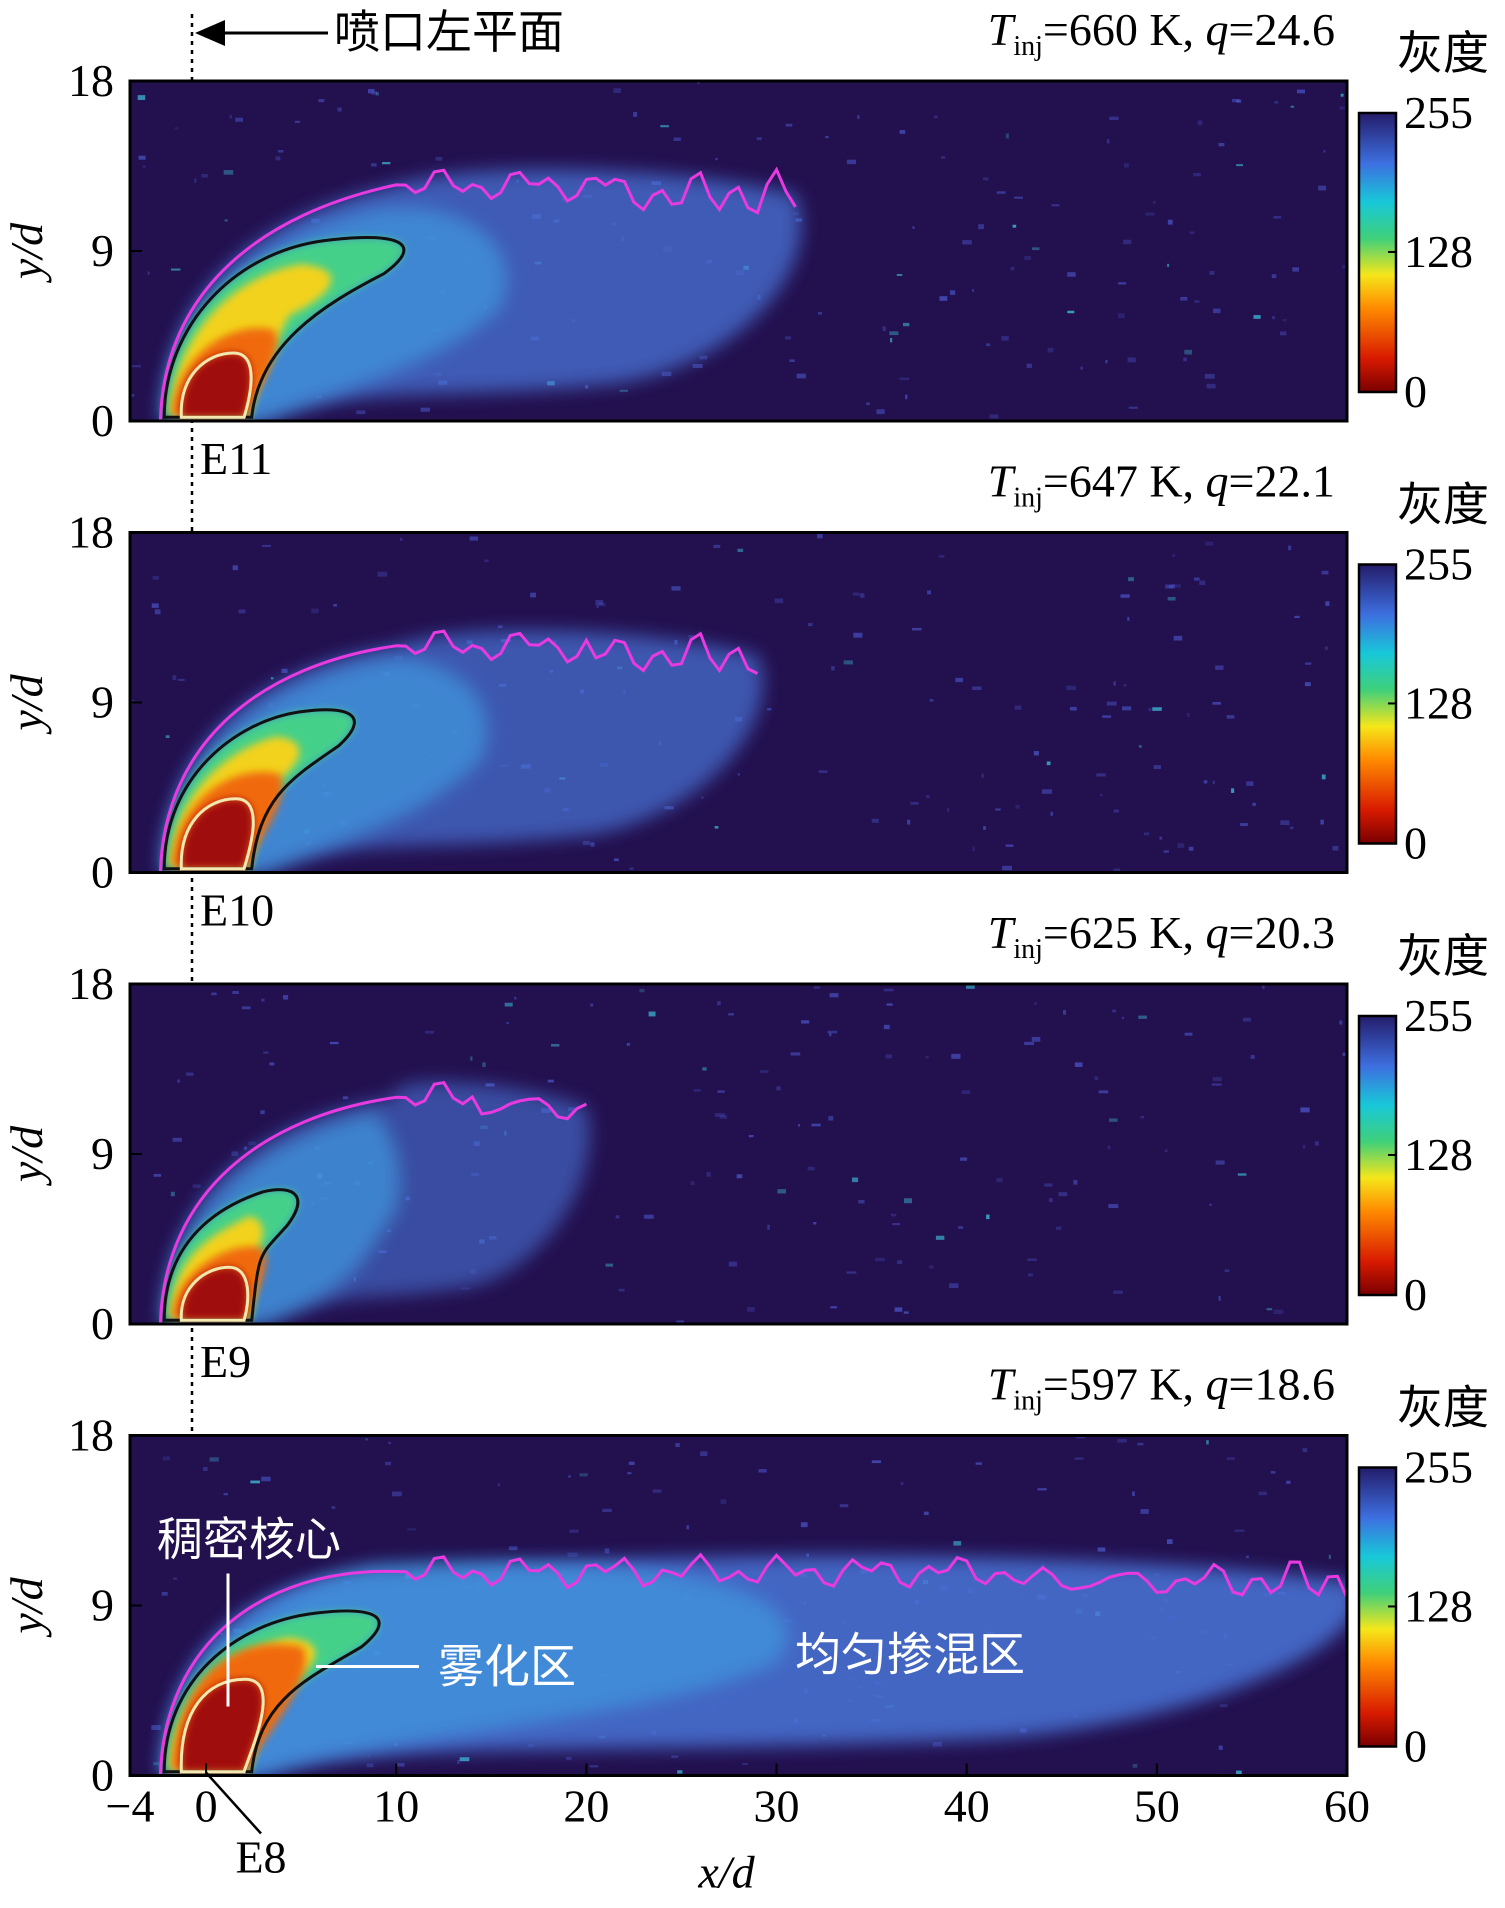 The image size is (1505, 1908). What do you see at coordinates (1438, 1605) in the screenshot?
I see `colorbar-tick-label: 128` at bounding box center [1438, 1605].